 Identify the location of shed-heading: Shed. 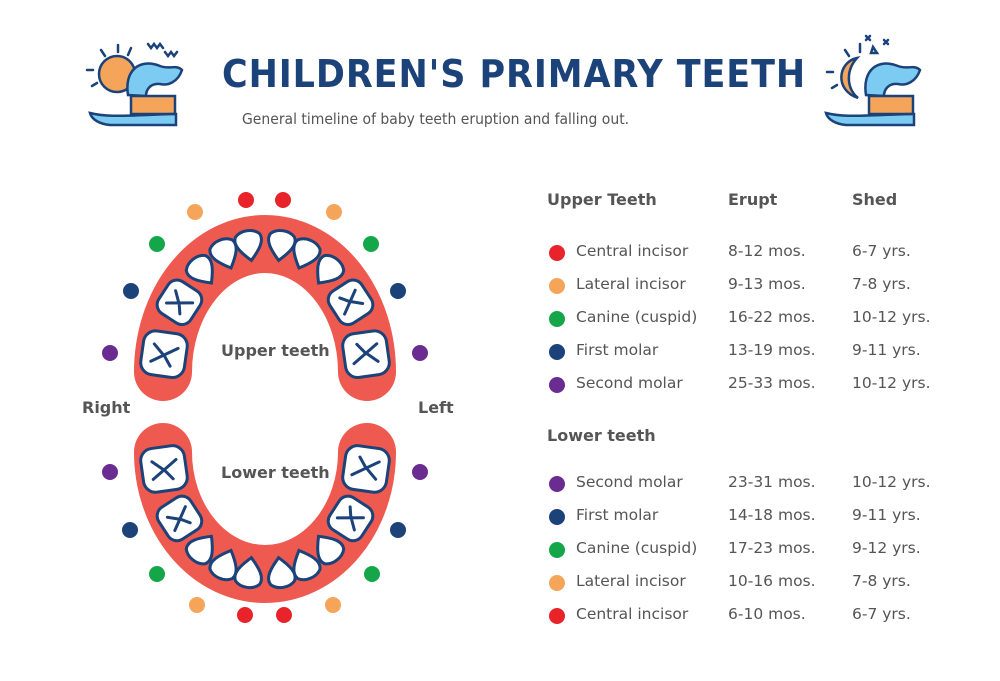
(875, 199).